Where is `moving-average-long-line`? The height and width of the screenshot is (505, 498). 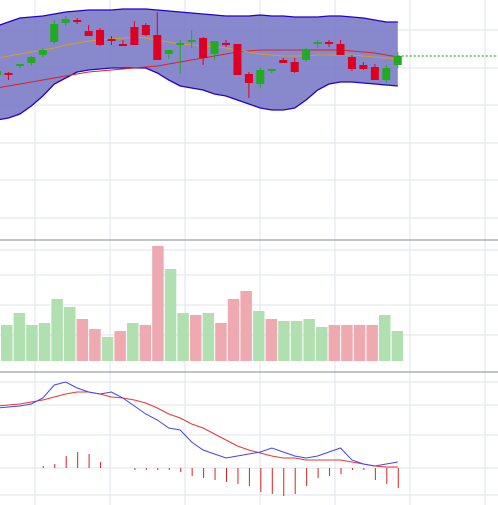
moving-average-long-line is located at coordinates (199, 68).